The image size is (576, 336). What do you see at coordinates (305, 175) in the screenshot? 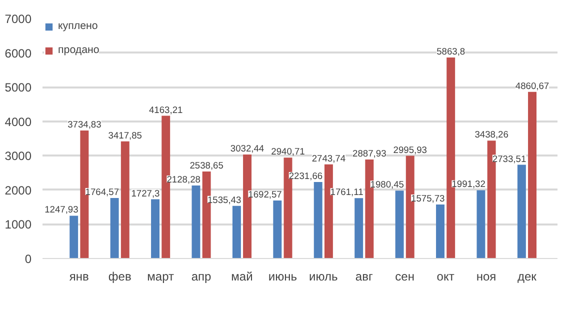
I see `data-label: 2231,66` at bounding box center [305, 175].